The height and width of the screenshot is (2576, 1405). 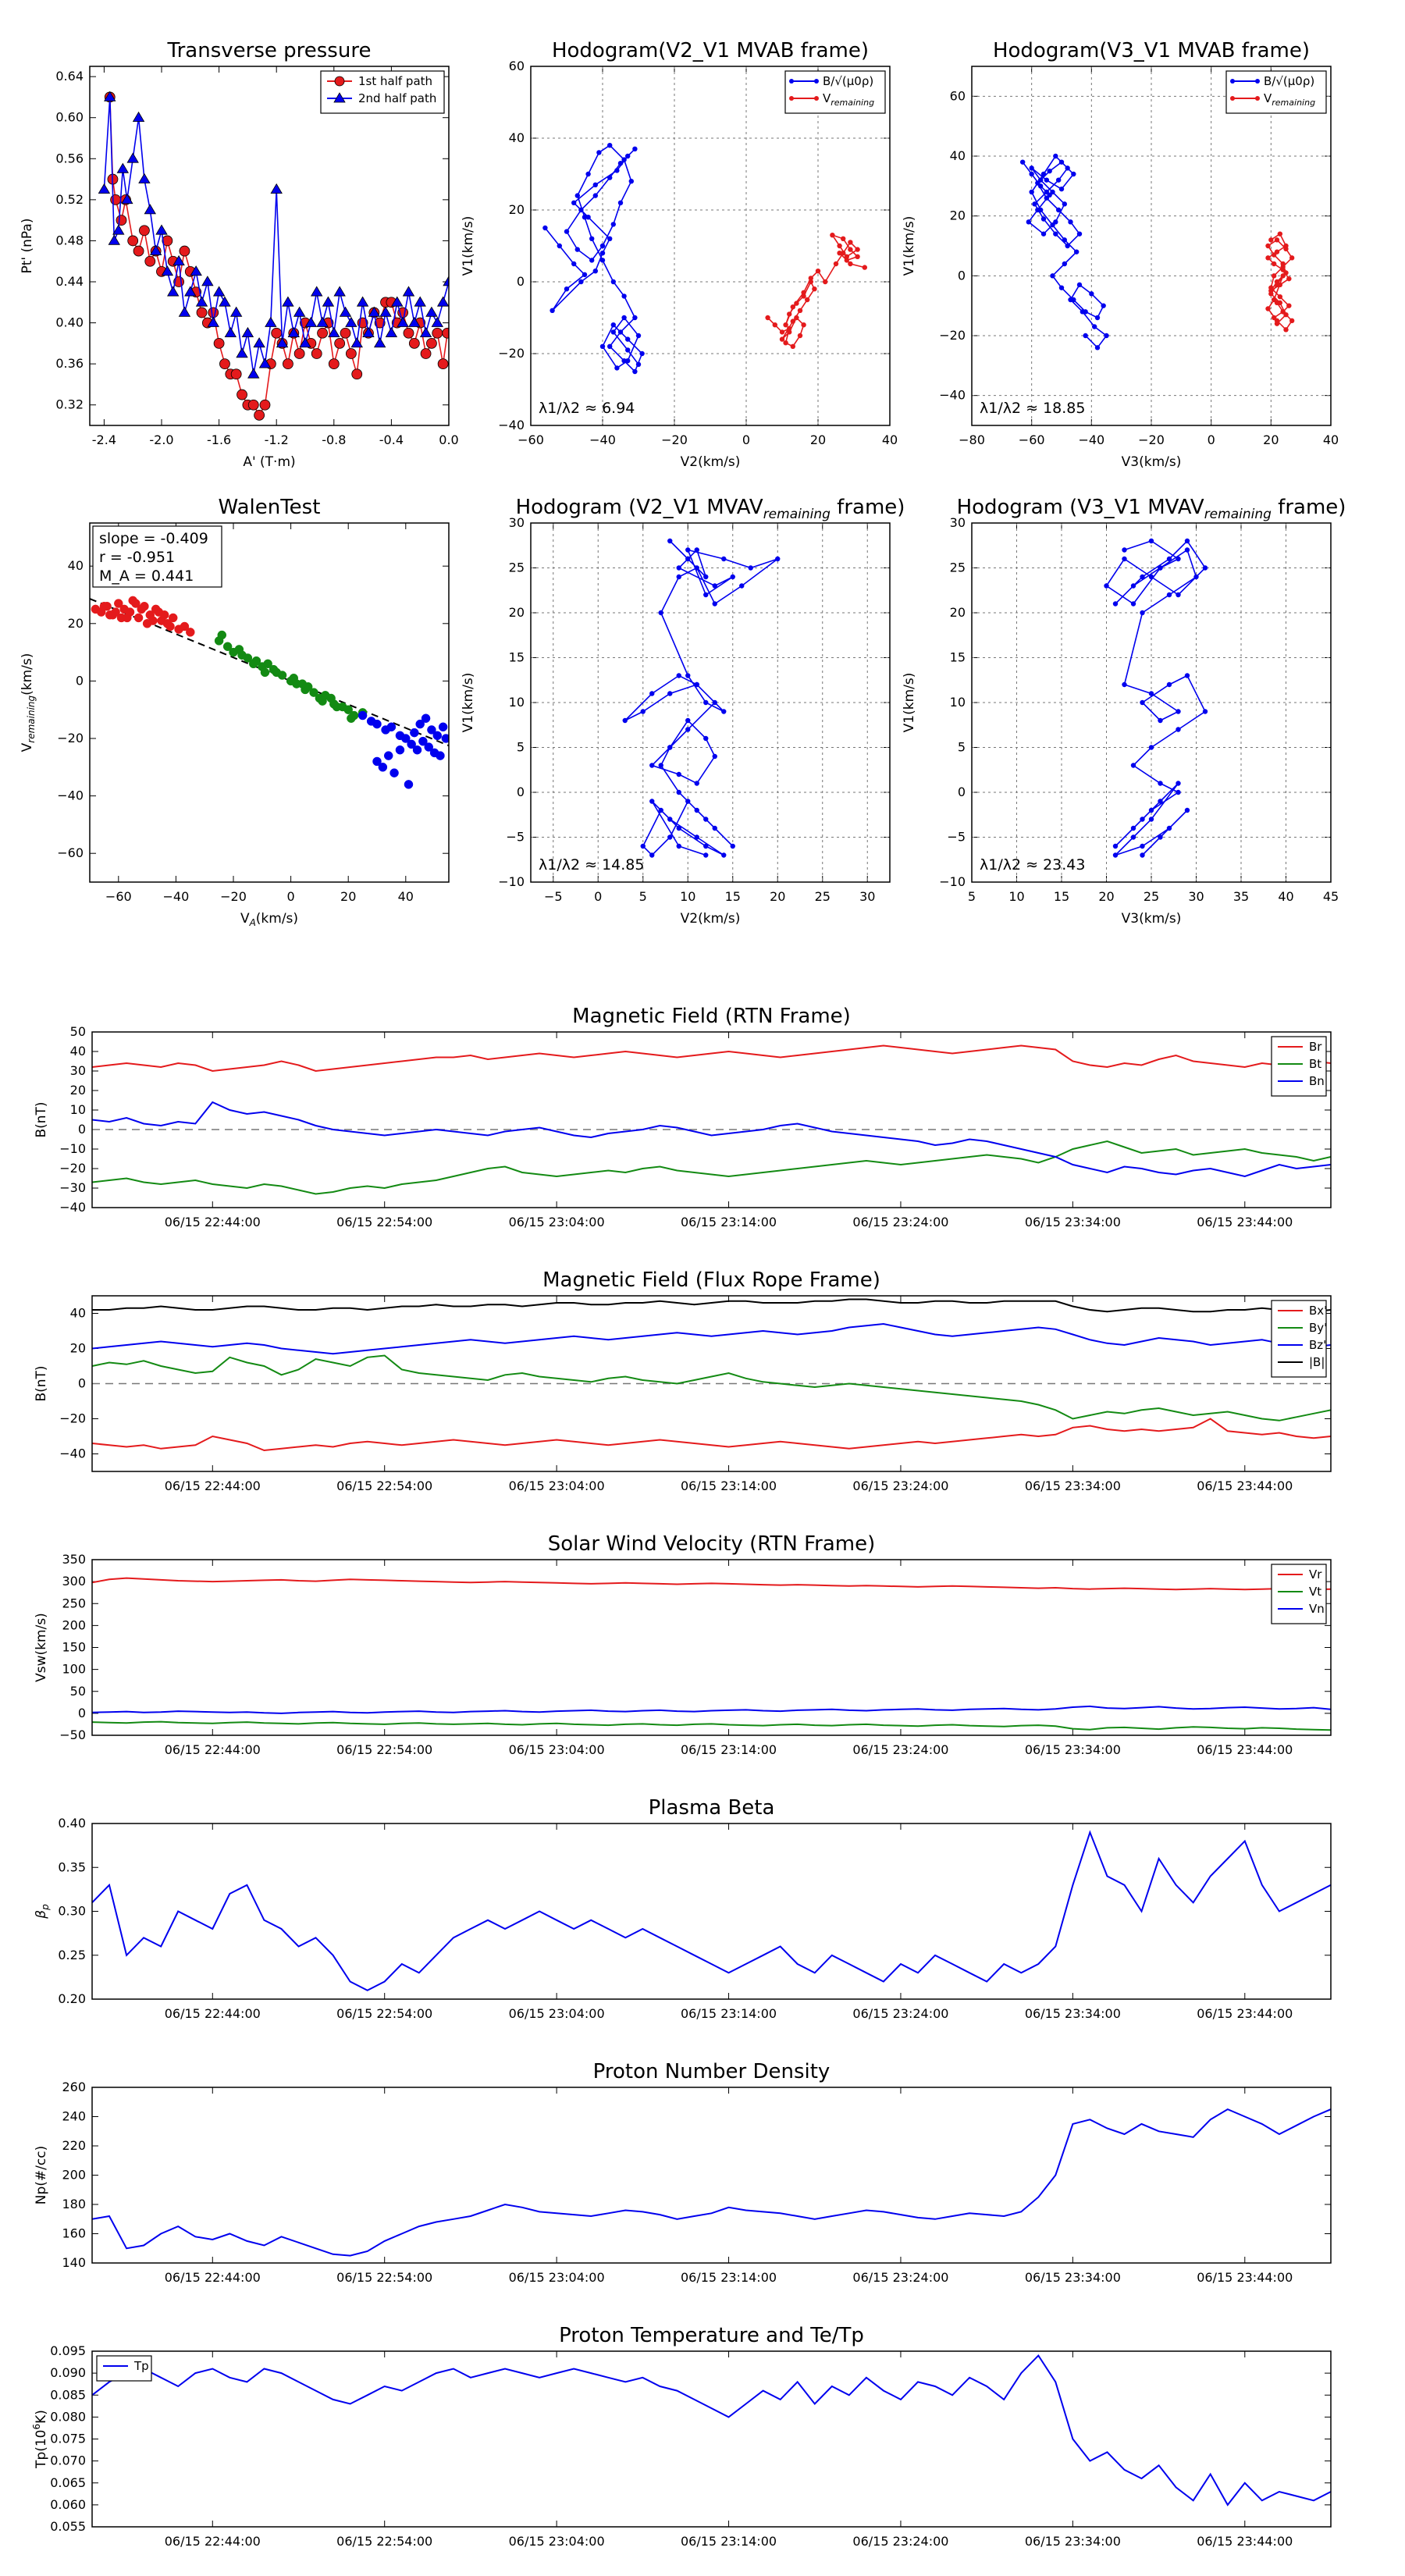 I want to click on y-tick-label: 0.055, so click(x=68, y=2526).